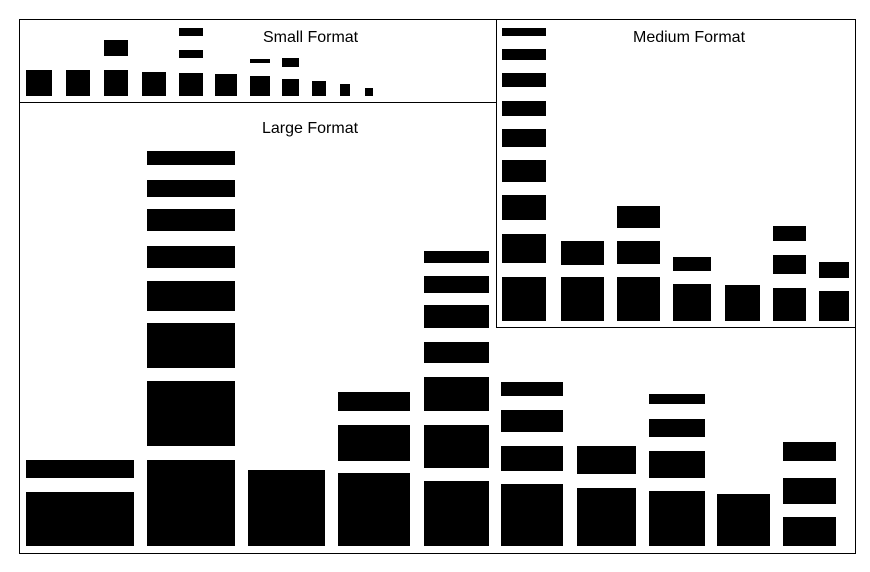 The image size is (870, 572). I want to click on small-format-title: Small Format, so click(311, 37).